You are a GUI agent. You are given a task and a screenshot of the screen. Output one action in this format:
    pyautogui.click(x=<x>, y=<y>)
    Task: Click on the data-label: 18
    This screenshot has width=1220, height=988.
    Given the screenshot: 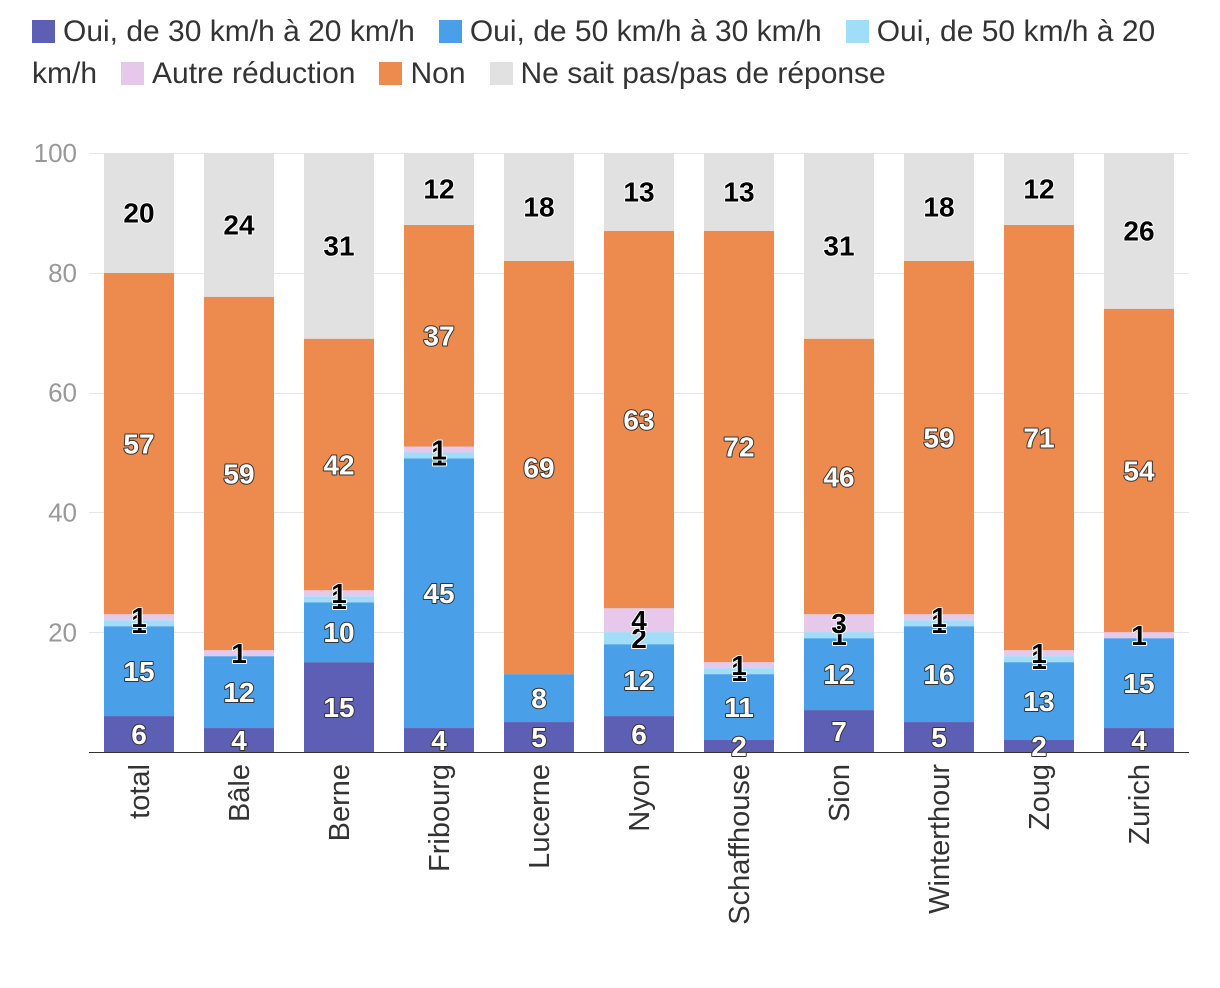 What is the action you would take?
    pyautogui.click(x=938, y=207)
    